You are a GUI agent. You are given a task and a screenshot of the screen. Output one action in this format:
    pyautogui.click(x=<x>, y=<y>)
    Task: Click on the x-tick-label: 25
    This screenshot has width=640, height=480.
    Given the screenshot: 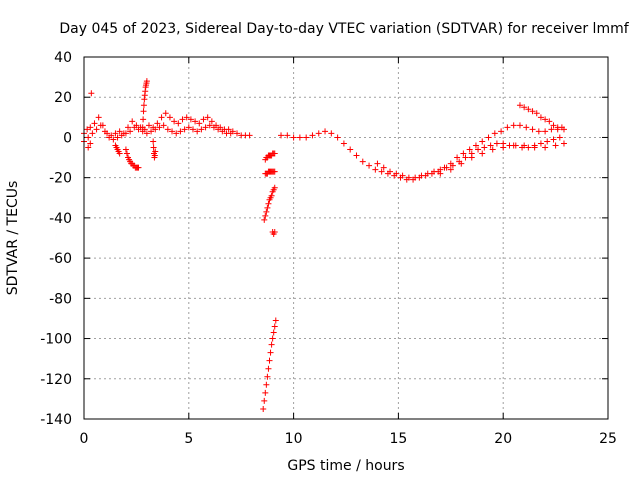 What is the action you would take?
    pyautogui.click(x=608, y=439)
    